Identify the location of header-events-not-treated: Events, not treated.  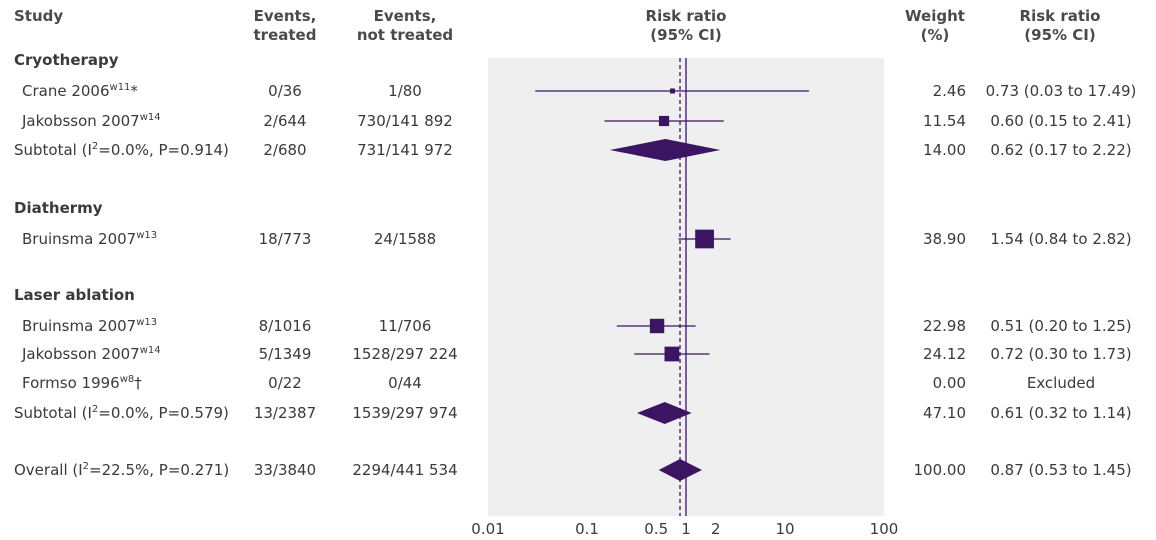
(405, 26).